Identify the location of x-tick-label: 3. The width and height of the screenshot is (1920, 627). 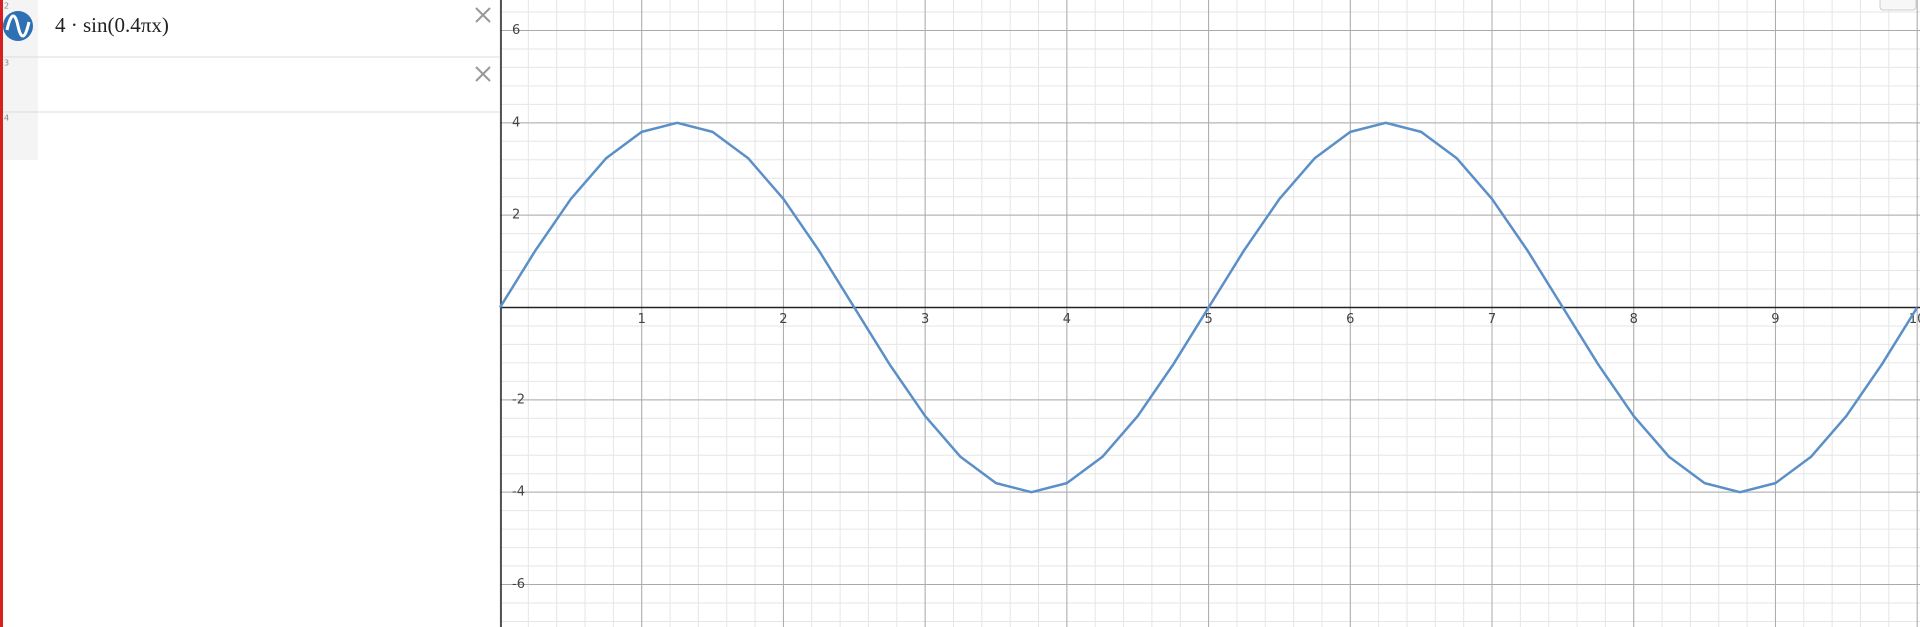
(925, 319).